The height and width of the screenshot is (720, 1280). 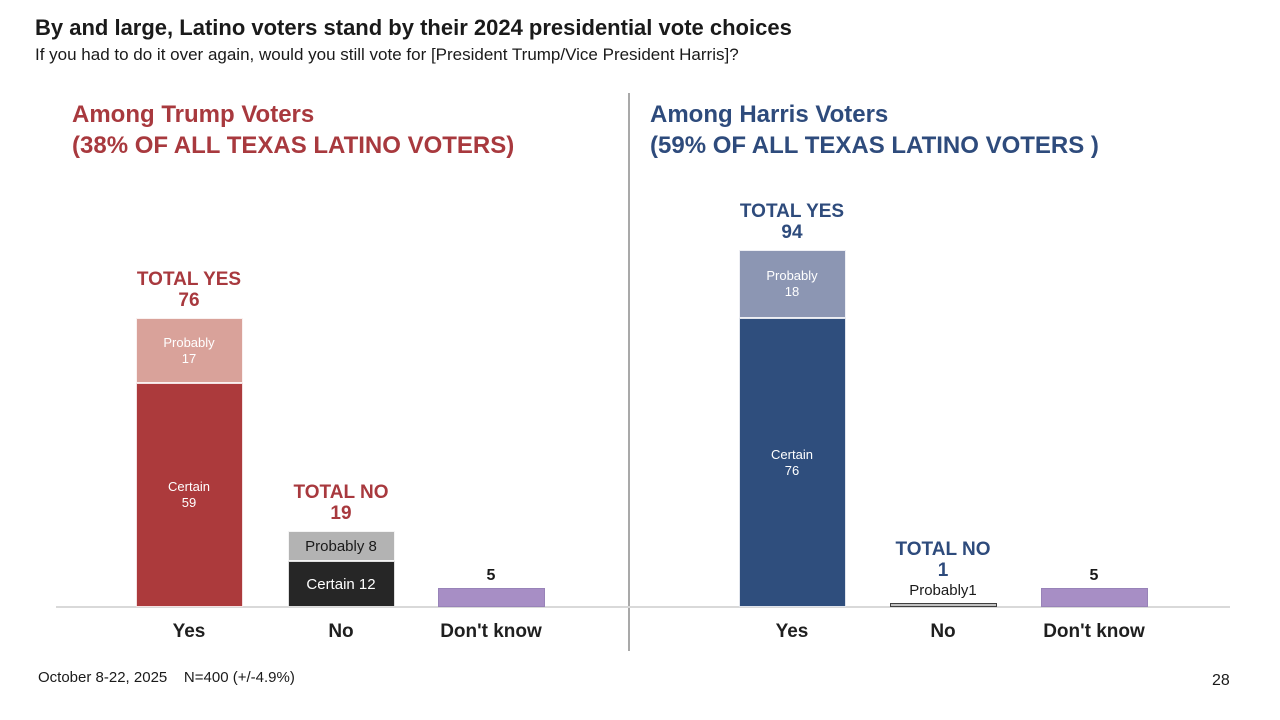 What do you see at coordinates (491, 631) in the screenshot?
I see `trump-voters-axis-label-don-t-know: Don't know` at bounding box center [491, 631].